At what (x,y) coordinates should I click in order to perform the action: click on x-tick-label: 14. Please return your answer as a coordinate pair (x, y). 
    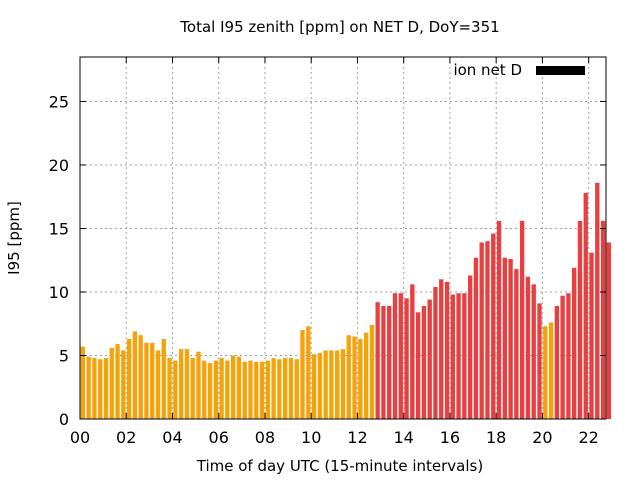
    Looking at the image, I should click on (404, 437).